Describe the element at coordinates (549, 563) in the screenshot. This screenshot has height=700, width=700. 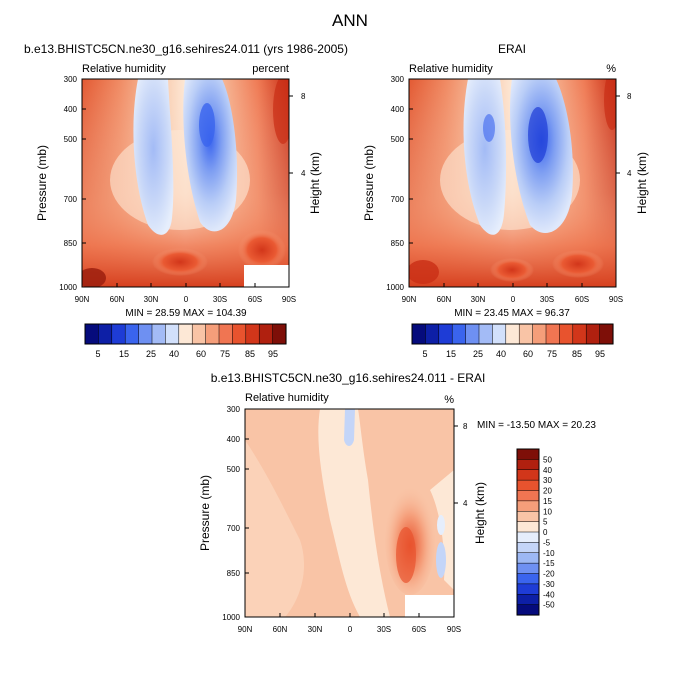
I see `colorbar-label: -15` at that location.